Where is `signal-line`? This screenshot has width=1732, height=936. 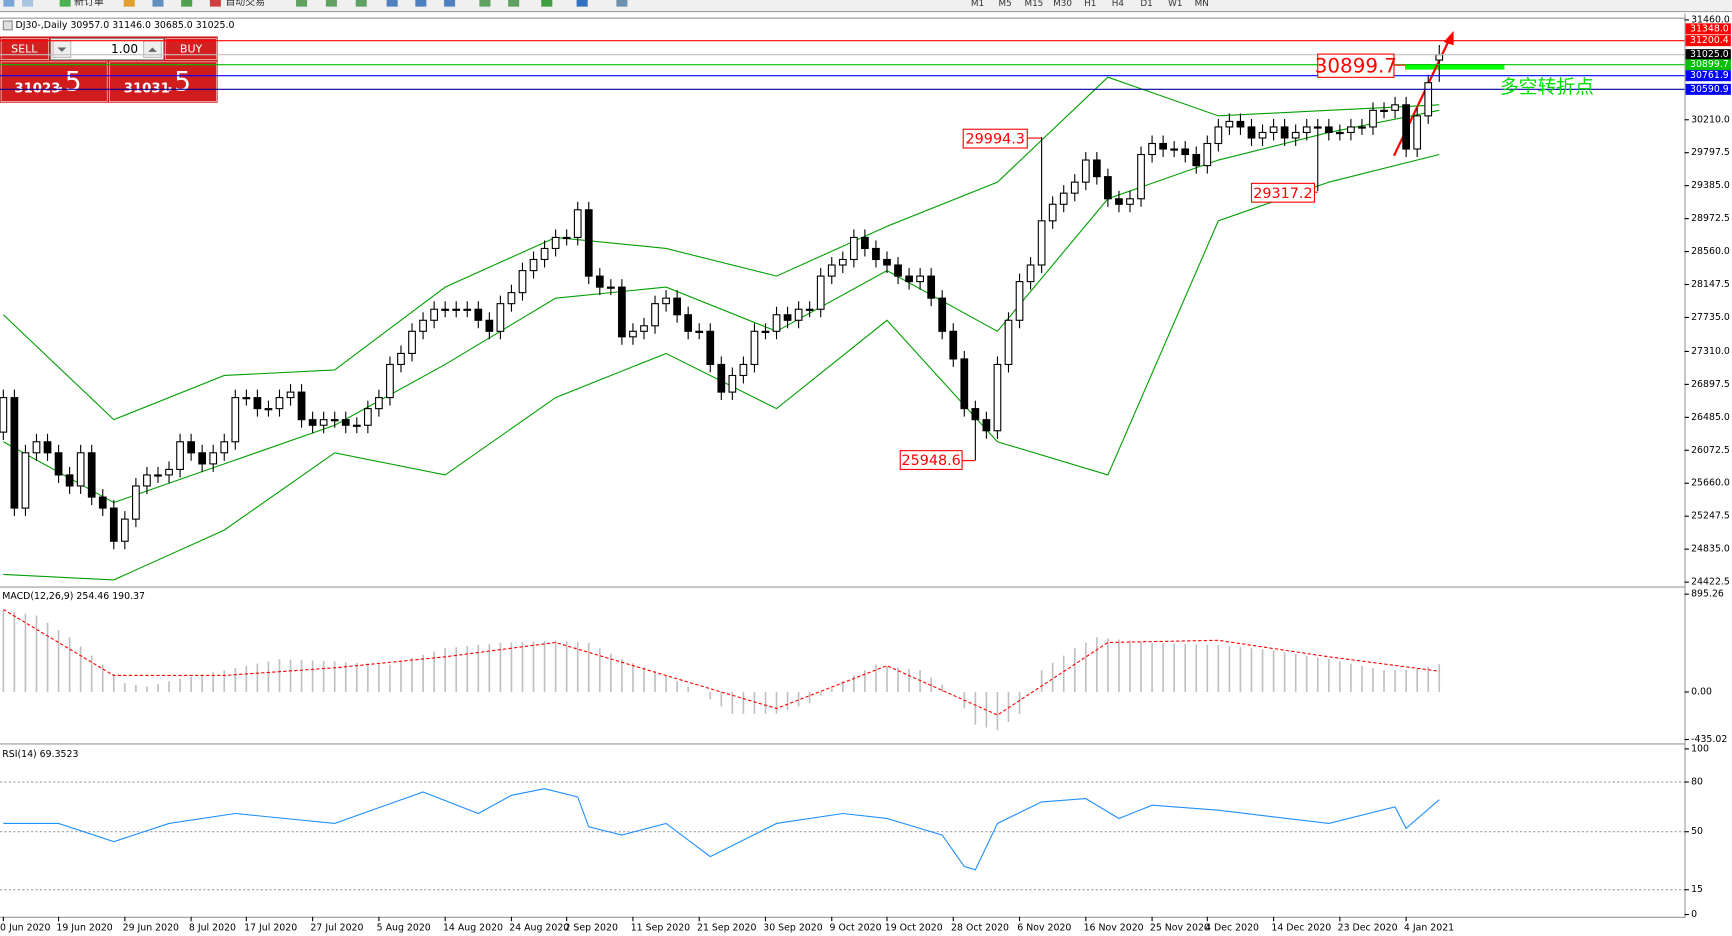
signal-line is located at coordinates (721, 662).